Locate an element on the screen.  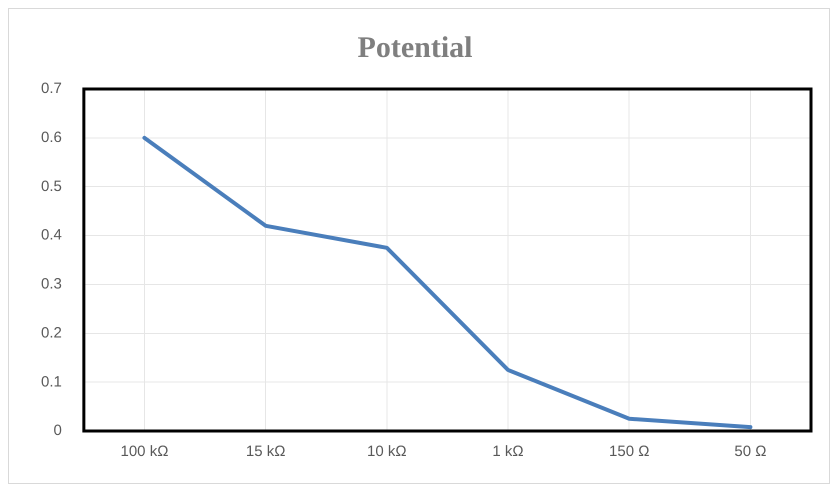
y-tick-label: 0 is located at coordinates (58, 431).